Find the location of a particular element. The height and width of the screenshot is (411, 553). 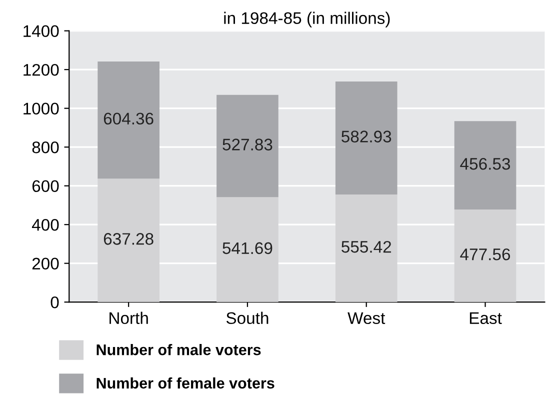

y-tick-label: 800 is located at coordinates (45, 147).